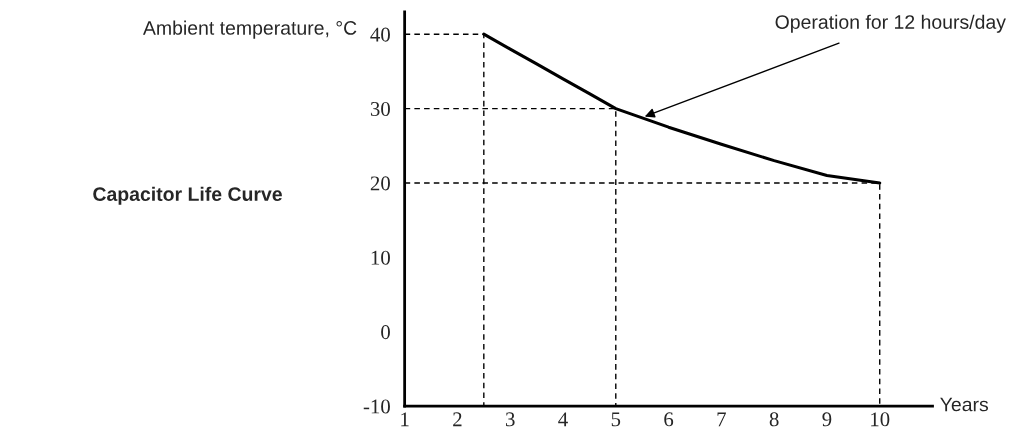 The image size is (1027, 440). What do you see at coordinates (510, 419) in the screenshot?
I see `x-tick-label: 3` at bounding box center [510, 419].